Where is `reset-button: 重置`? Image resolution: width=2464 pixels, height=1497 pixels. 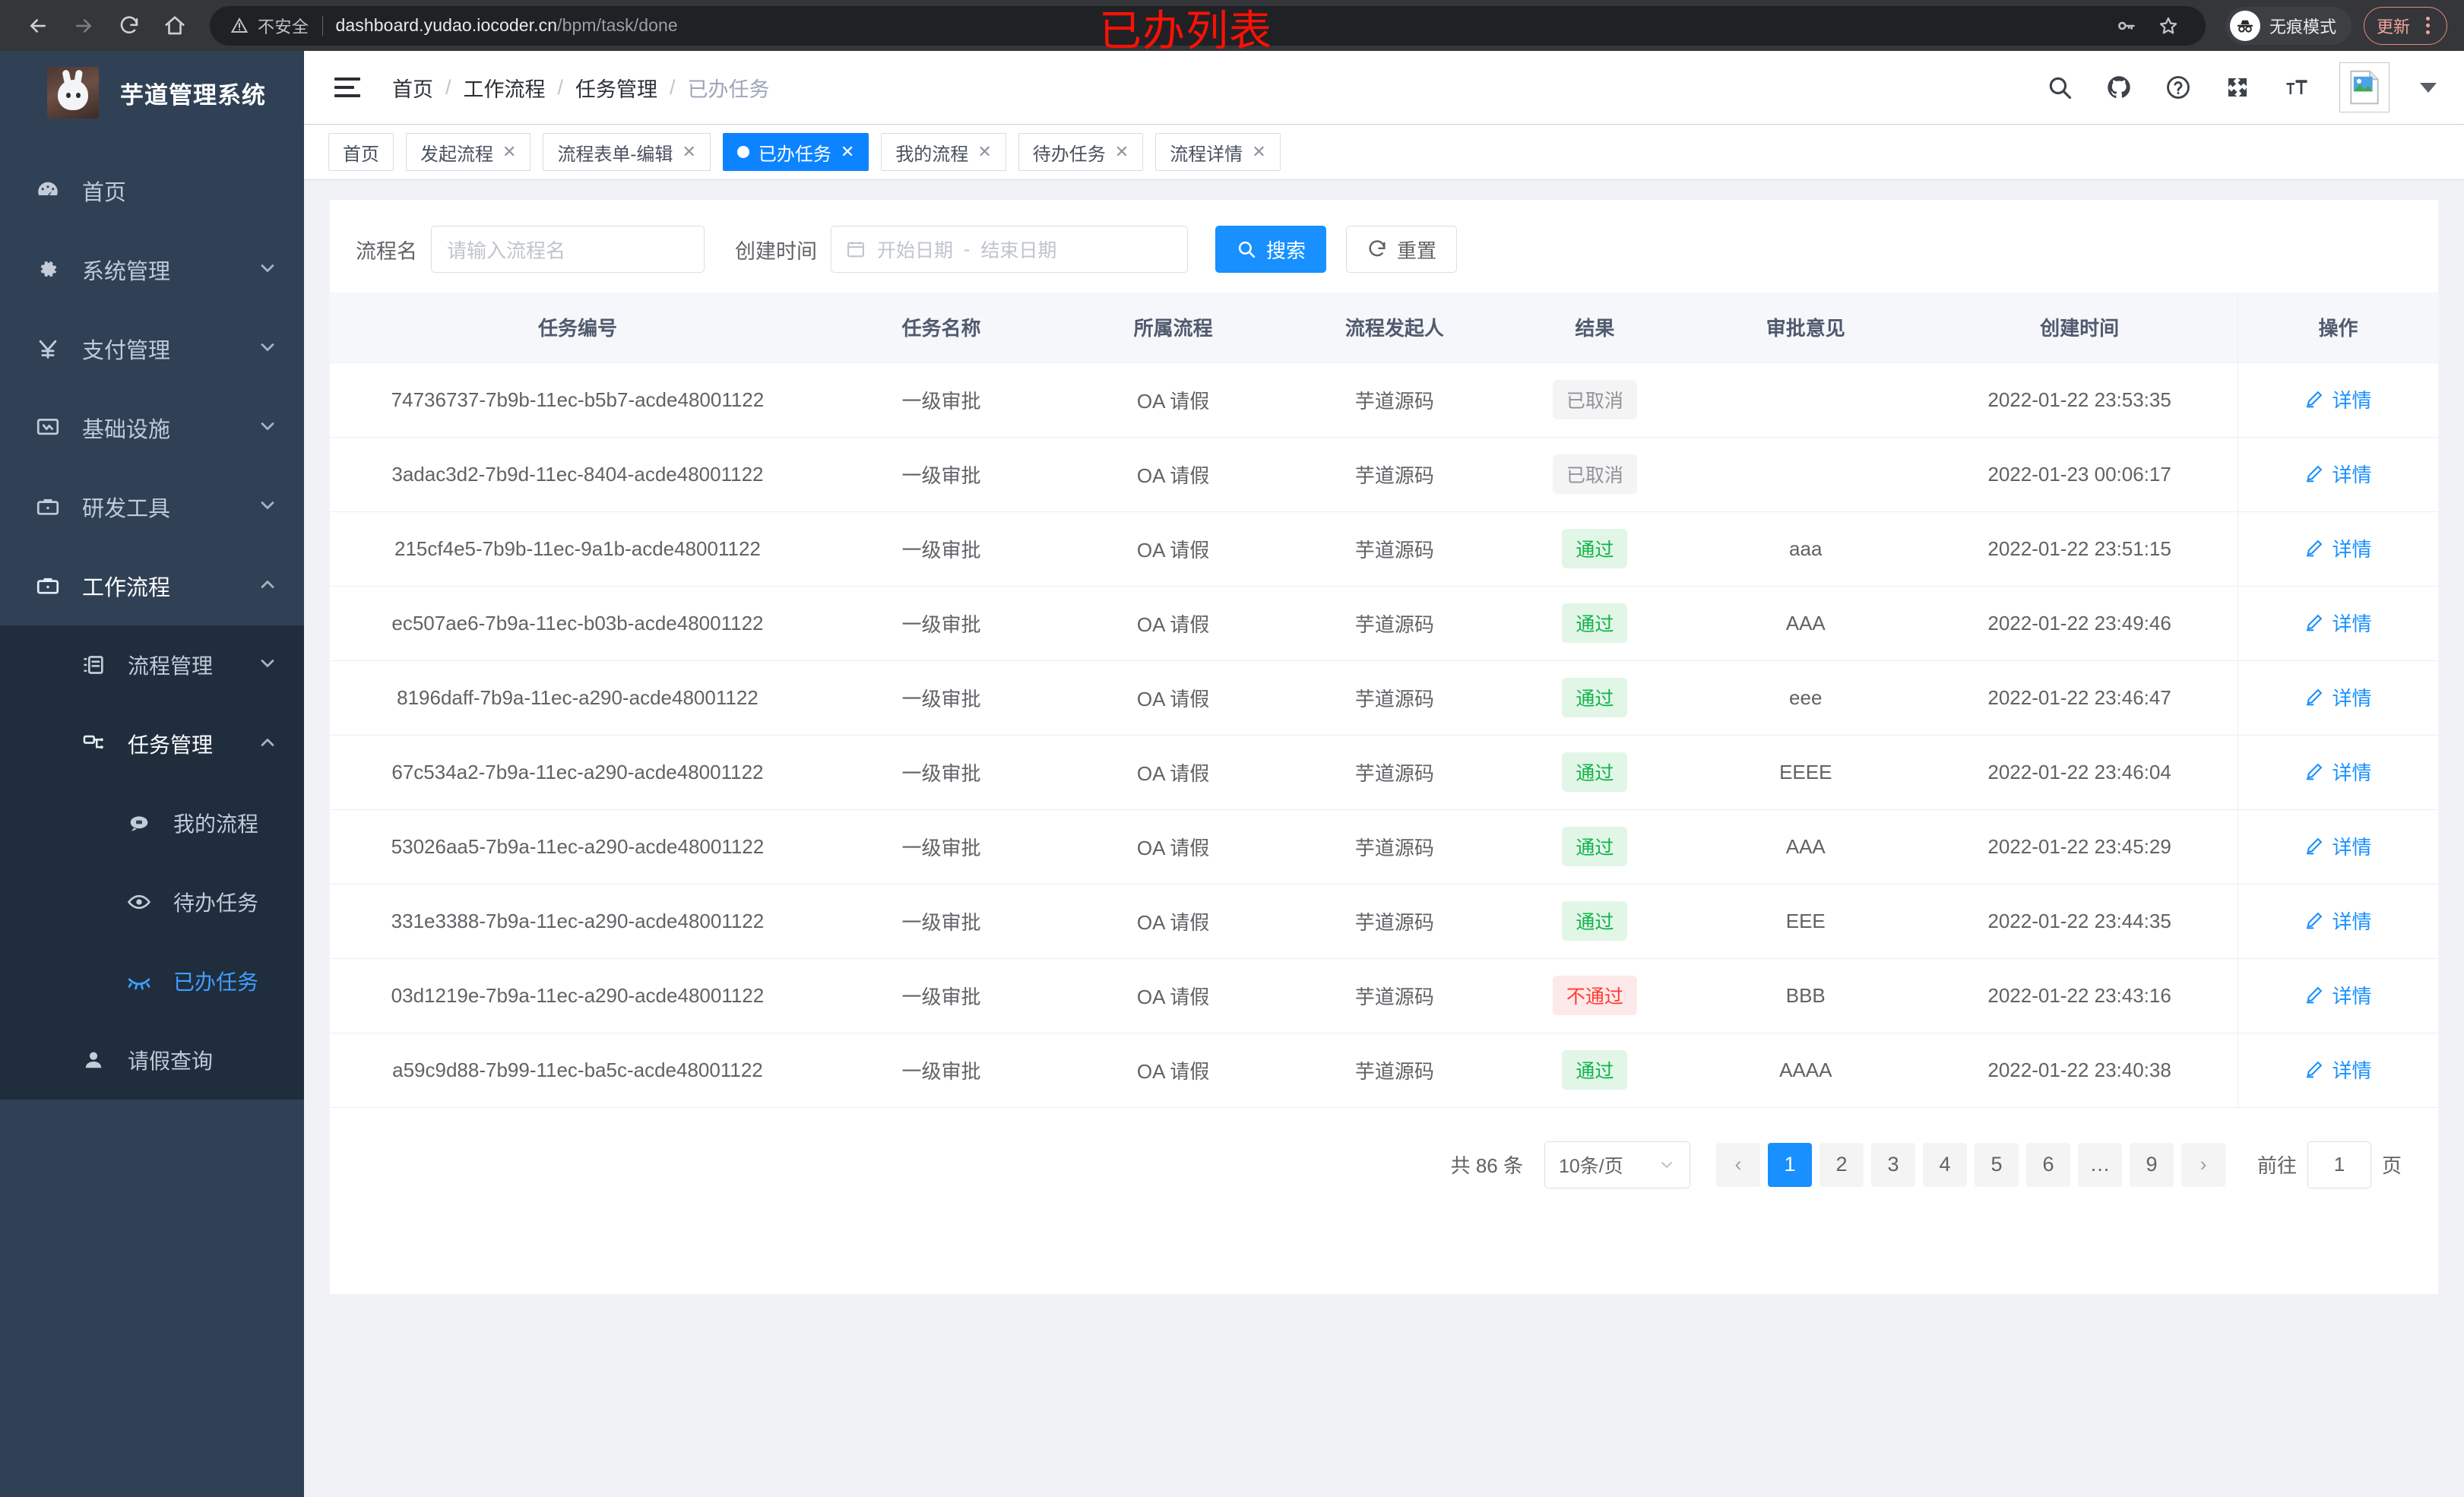
reset-button: 重置 is located at coordinates (1402, 250).